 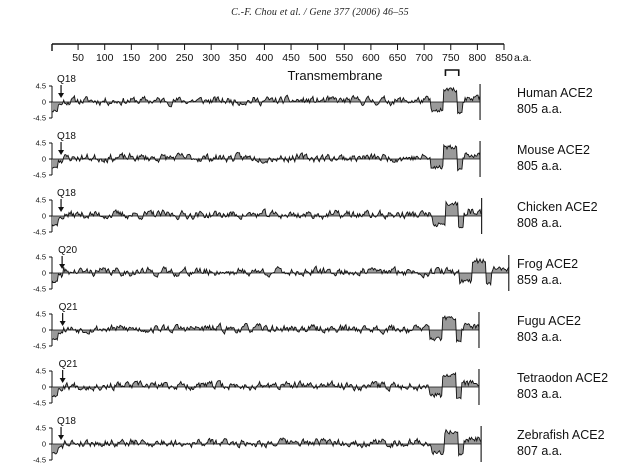 What do you see at coordinates (158, 58) in the screenshot?
I see `x-tick-label: 200` at bounding box center [158, 58].